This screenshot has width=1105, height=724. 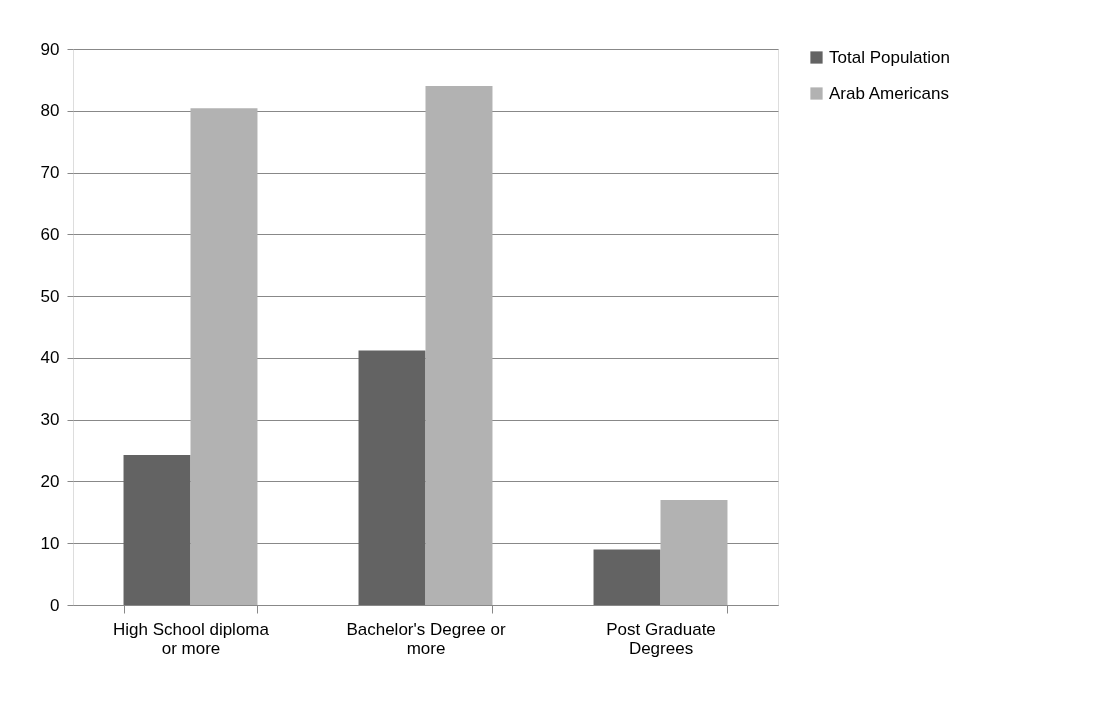 What do you see at coordinates (50, 358) in the screenshot?
I see `y-tick-label: 40` at bounding box center [50, 358].